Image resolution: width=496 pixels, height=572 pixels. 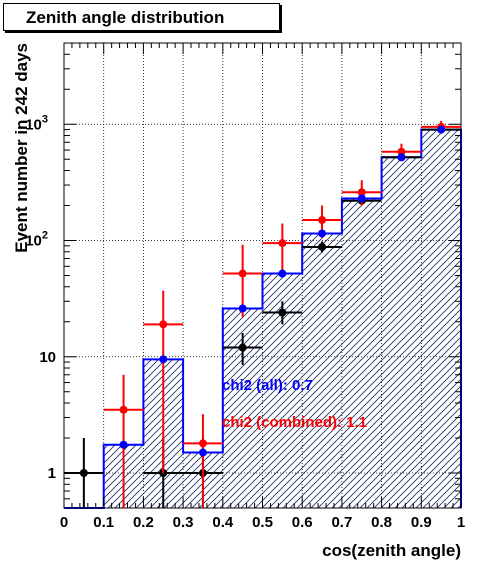 I want to click on x-tick-label: 0.4, so click(x=223, y=522).